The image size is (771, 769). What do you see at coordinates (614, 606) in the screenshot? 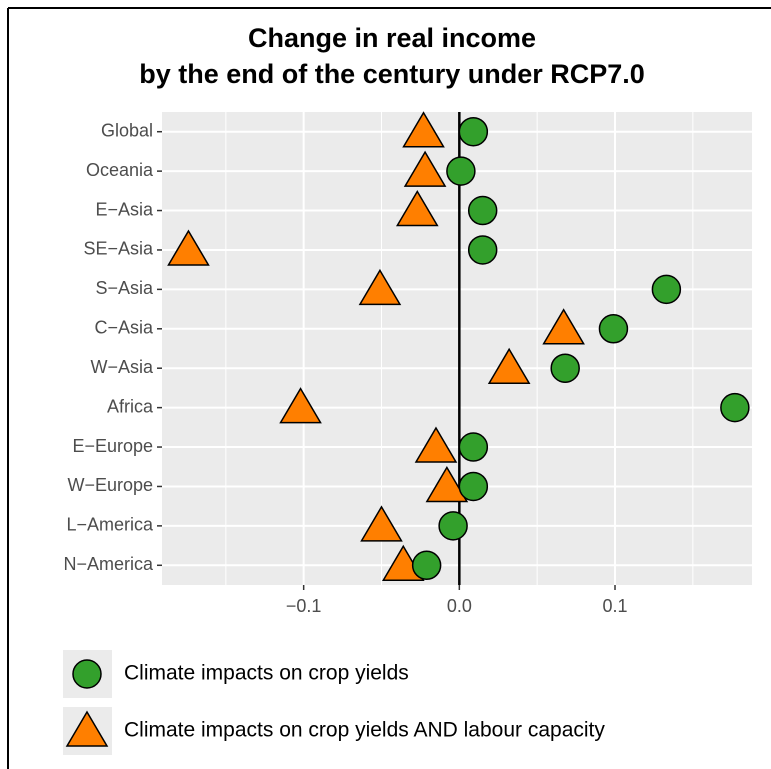
I see `x-tick-label: 0.1` at bounding box center [614, 606].